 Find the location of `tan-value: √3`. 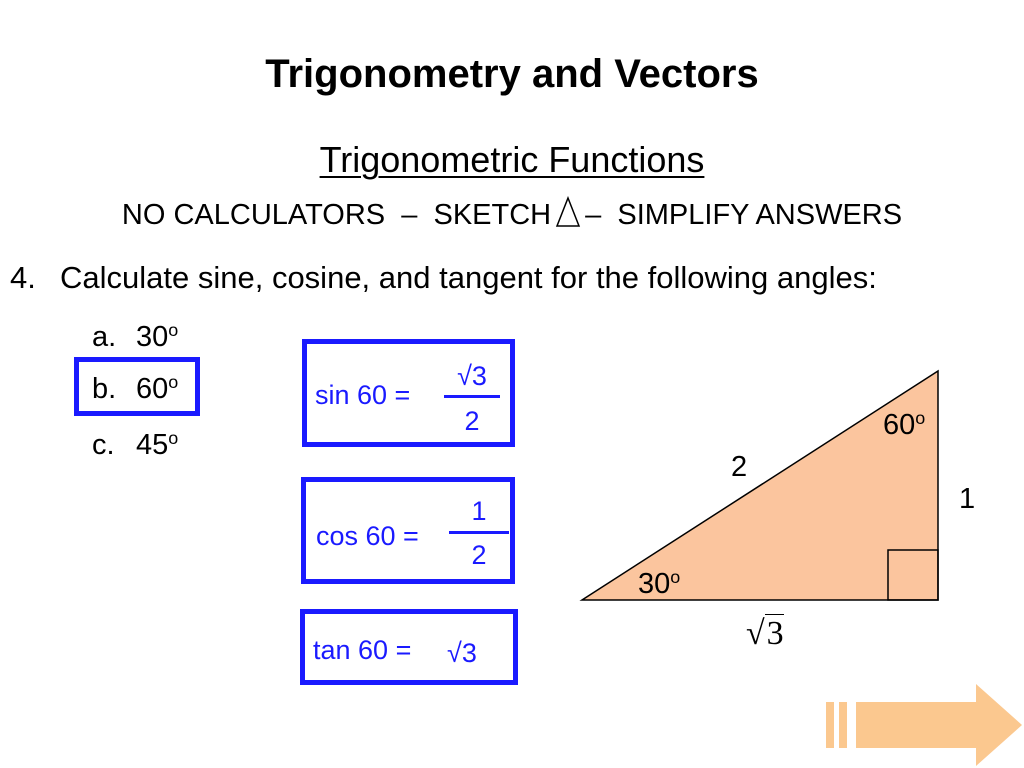

tan-value: √3 is located at coordinates (462, 653).